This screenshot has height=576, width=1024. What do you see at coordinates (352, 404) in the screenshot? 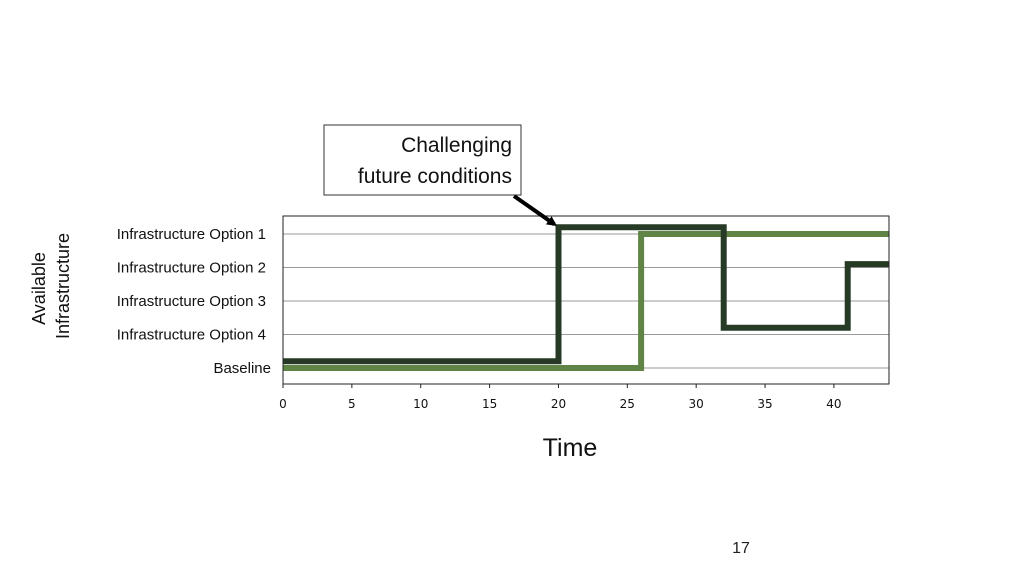
I see `x-tick-label: 5` at bounding box center [352, 404].